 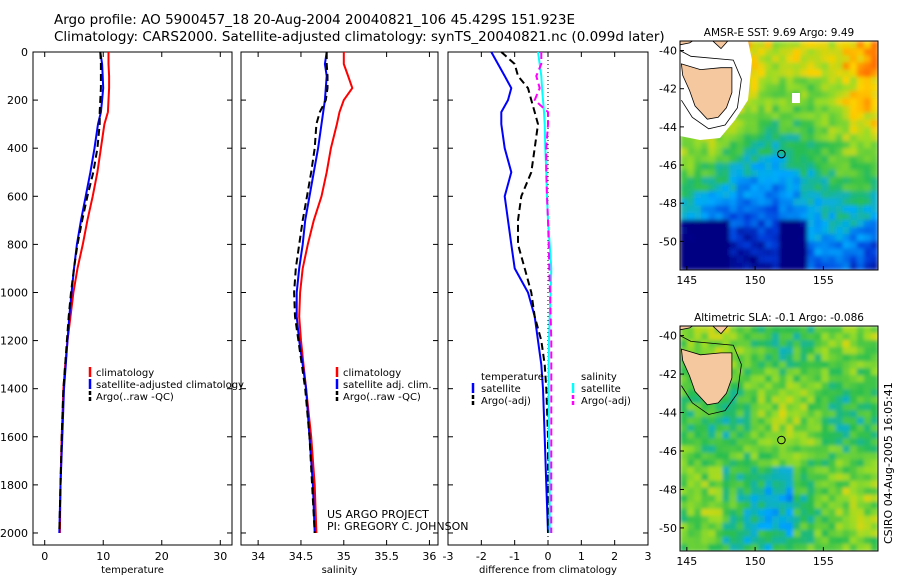 I want to click on credit-line2: PI: GREGORY C. JOHNSON, so click(x=397, y=526).